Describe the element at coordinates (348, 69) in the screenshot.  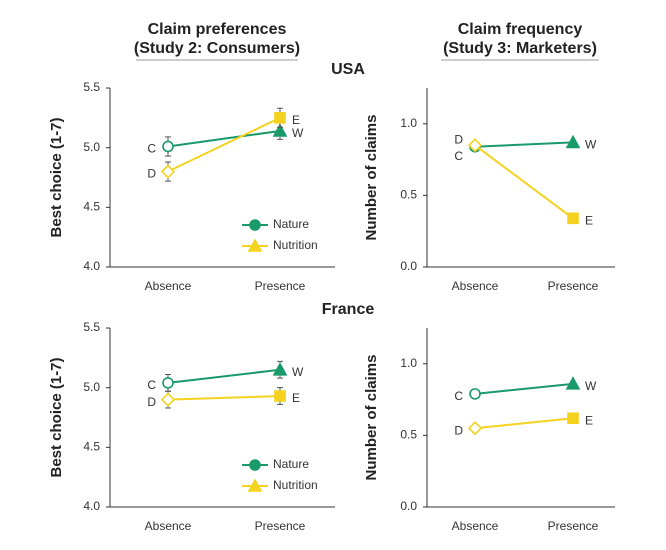
I see `row-title: USA` at that location.